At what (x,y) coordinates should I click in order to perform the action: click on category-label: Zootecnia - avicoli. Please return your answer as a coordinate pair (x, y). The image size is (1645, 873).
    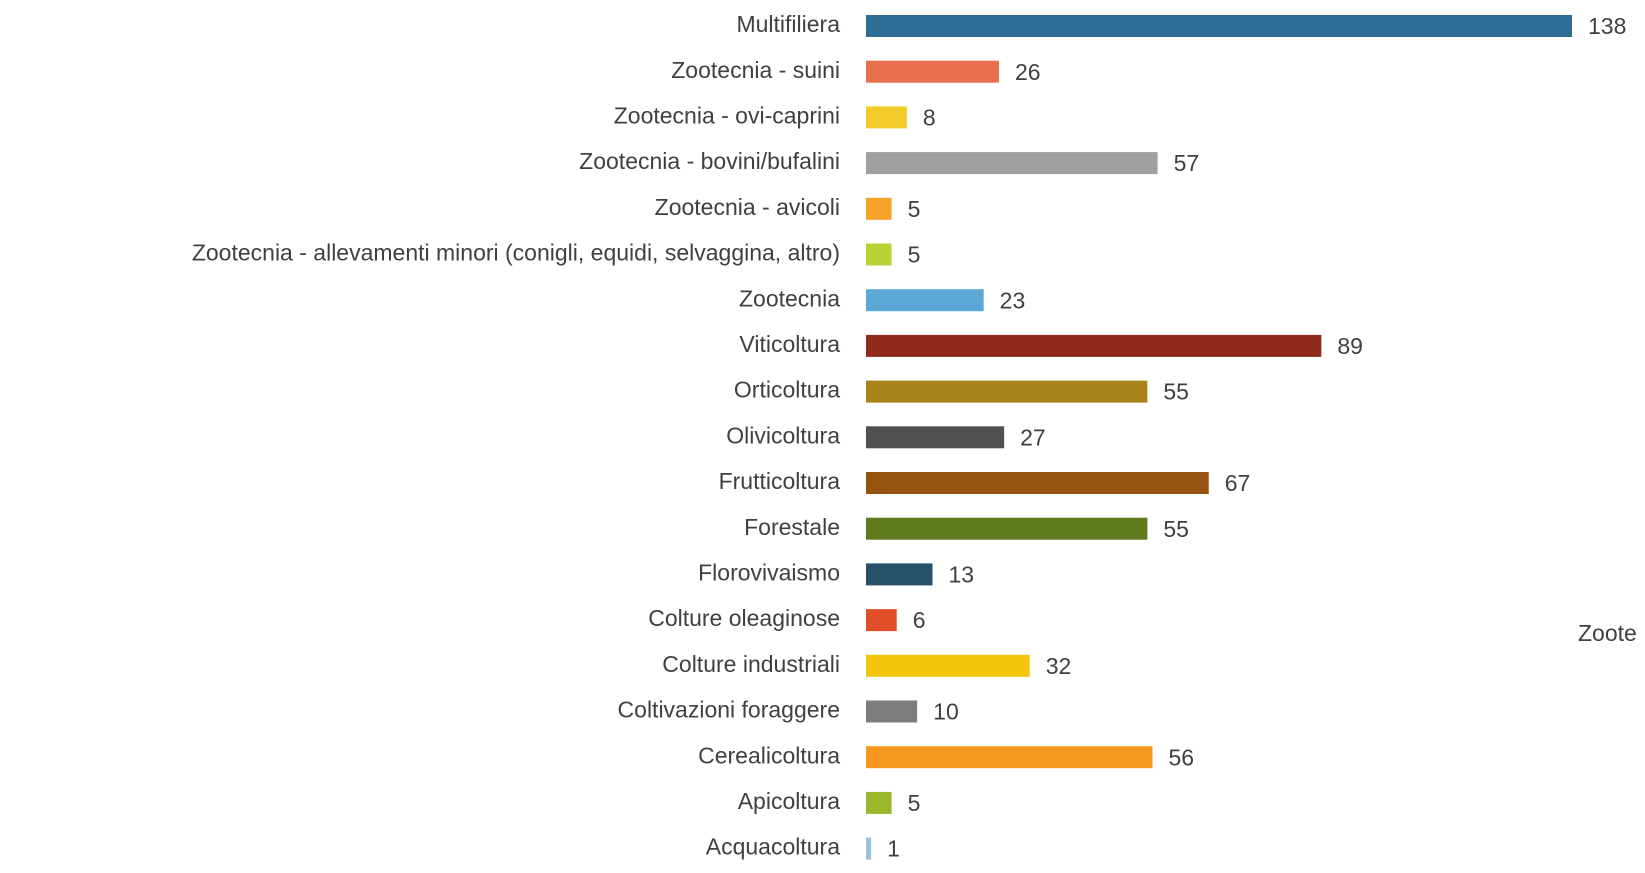
    Looking at the image, I should click on (747, 207).